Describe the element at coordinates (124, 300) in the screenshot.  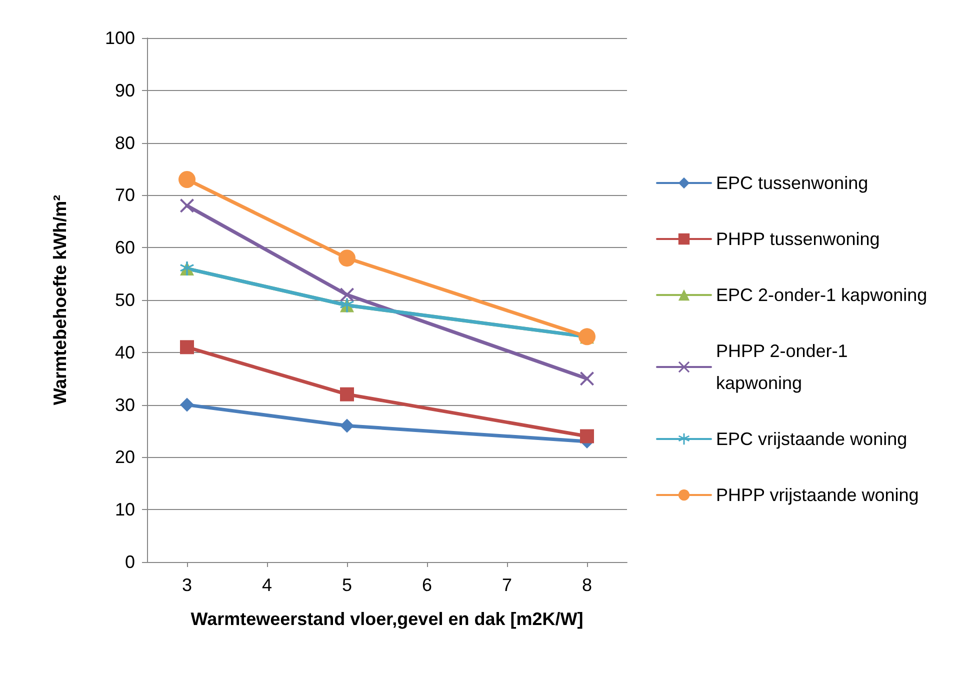
I see `y-tick-label: 50` at that location.